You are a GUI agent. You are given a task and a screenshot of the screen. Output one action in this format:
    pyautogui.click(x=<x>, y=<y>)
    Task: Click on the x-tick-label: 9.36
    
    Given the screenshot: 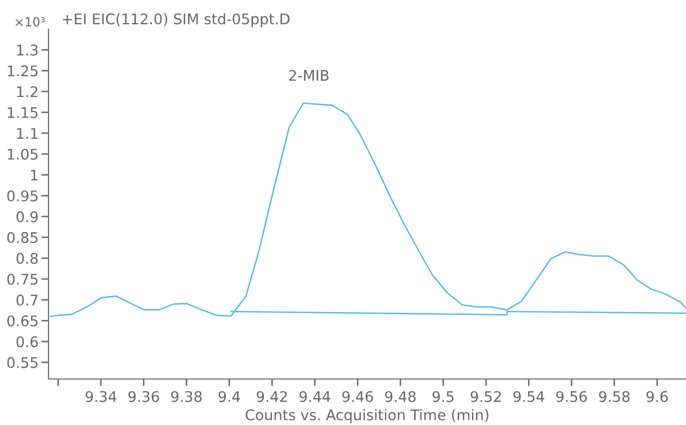 What is the action you would take?
    pyautogui.click(x=144, y=396)
    